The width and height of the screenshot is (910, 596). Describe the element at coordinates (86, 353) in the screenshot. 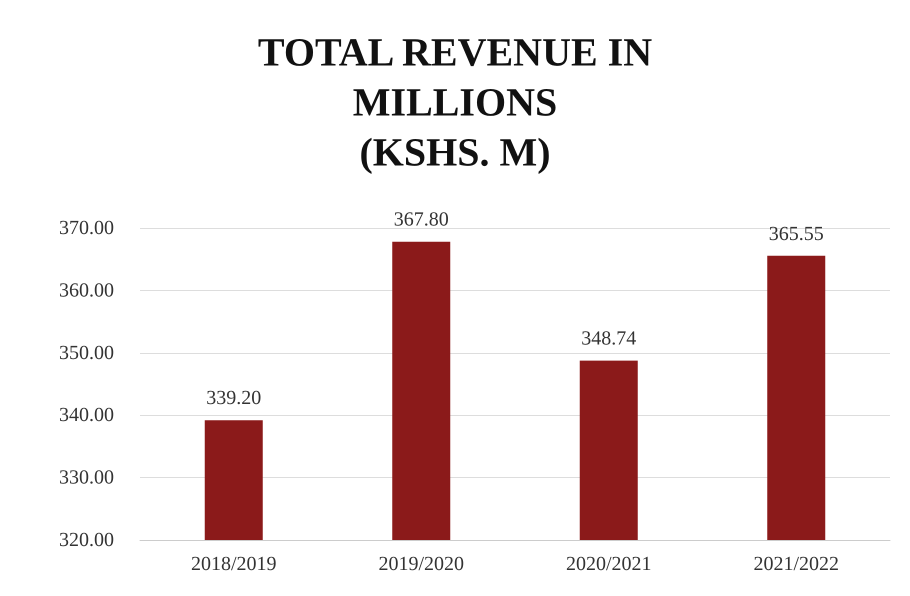

I see `y-tick-label: 350.00` at that location.